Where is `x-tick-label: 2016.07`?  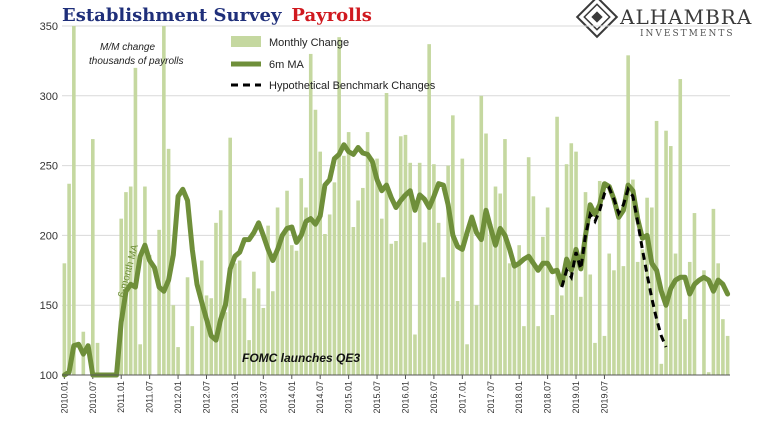
x-tick-label: 2016.07 is located at coordinates (434, 397).